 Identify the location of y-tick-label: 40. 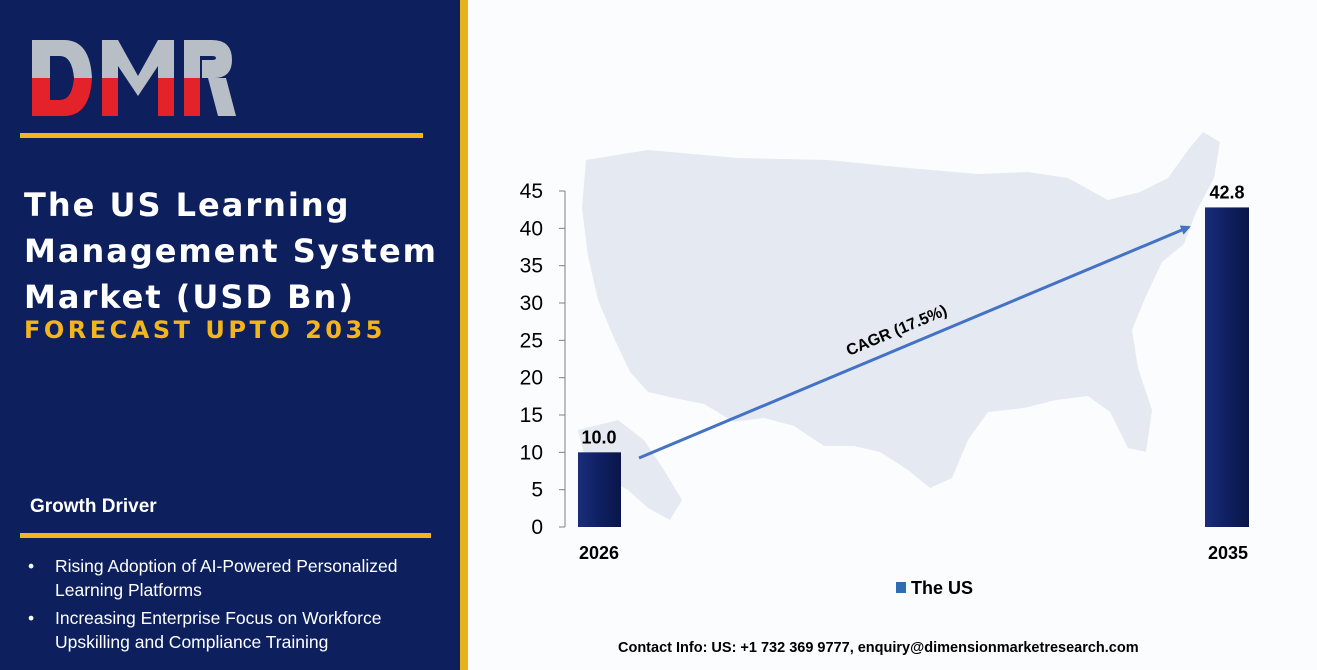
(531, 228).